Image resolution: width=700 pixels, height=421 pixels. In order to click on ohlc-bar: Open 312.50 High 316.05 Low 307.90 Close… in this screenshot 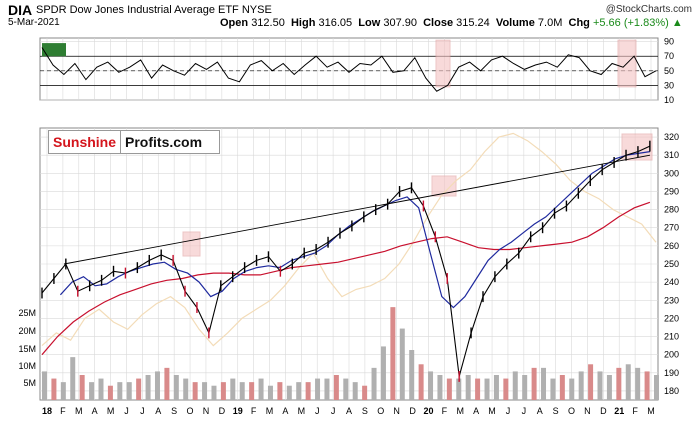, I will do `click(451, 23)`.